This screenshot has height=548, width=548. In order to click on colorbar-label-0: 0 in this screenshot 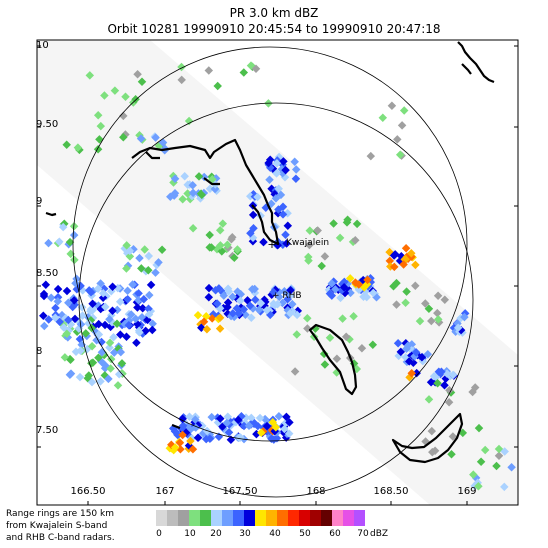, I will do `click(159, 534)`.